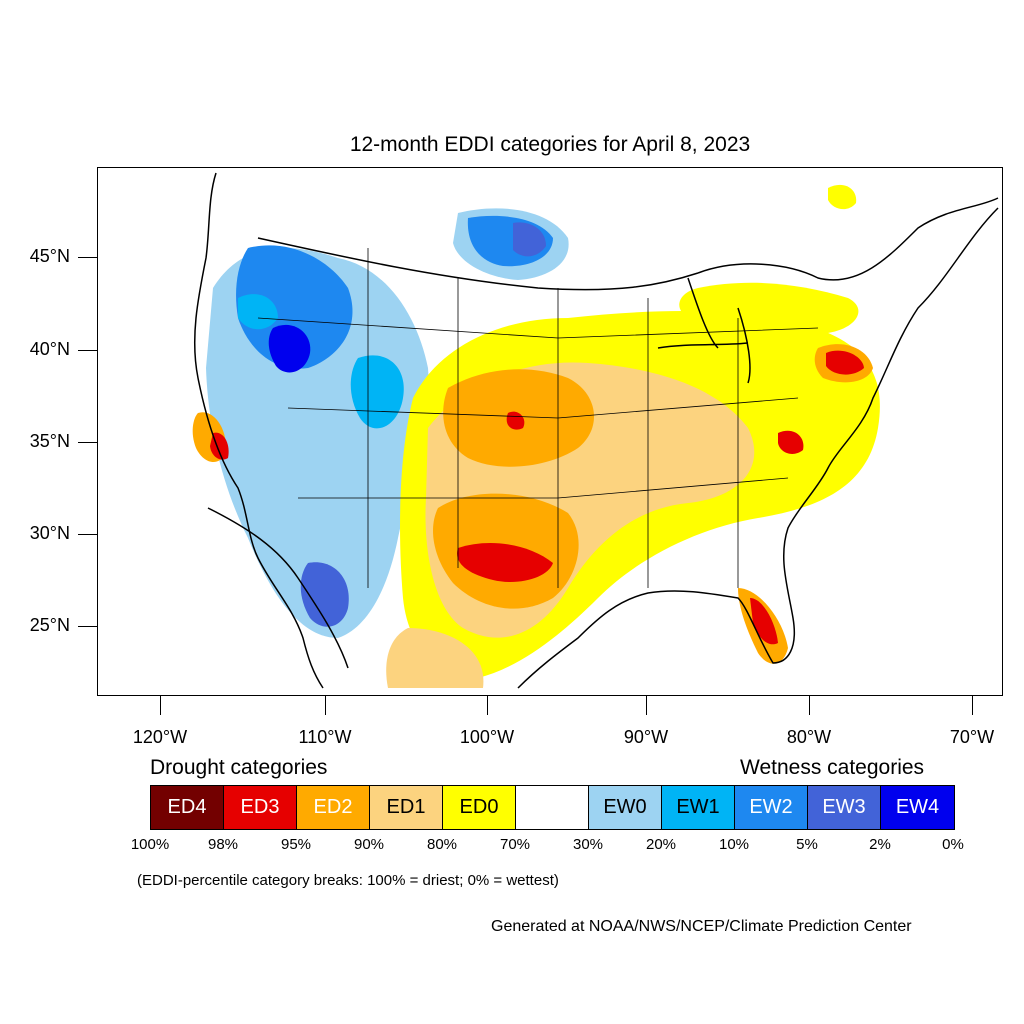 The width and height of the screenshot is (1024, 1024). I want to click on legend-box-ew1: EW1, so click(698, 807).